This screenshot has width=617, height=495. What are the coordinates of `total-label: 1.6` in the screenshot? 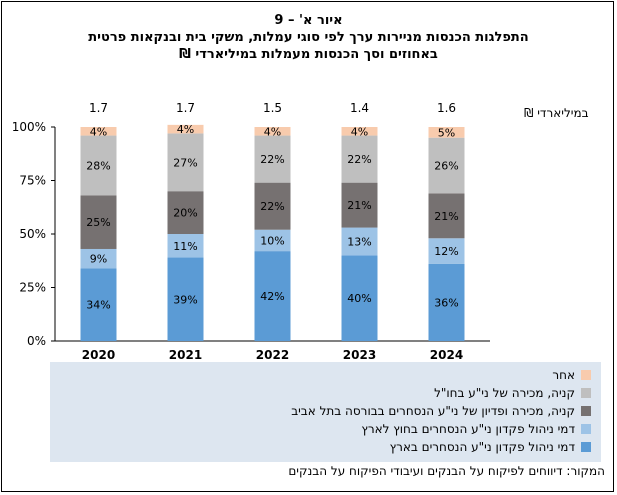 It's located at (446, 108).